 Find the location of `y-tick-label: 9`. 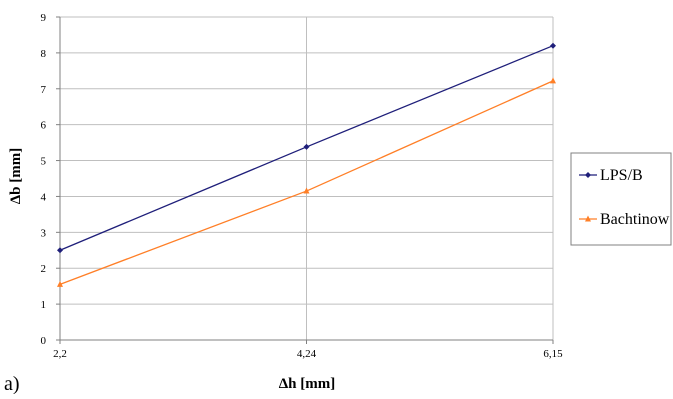

y-tick-label: 9 is located at coordinates (44, 18).